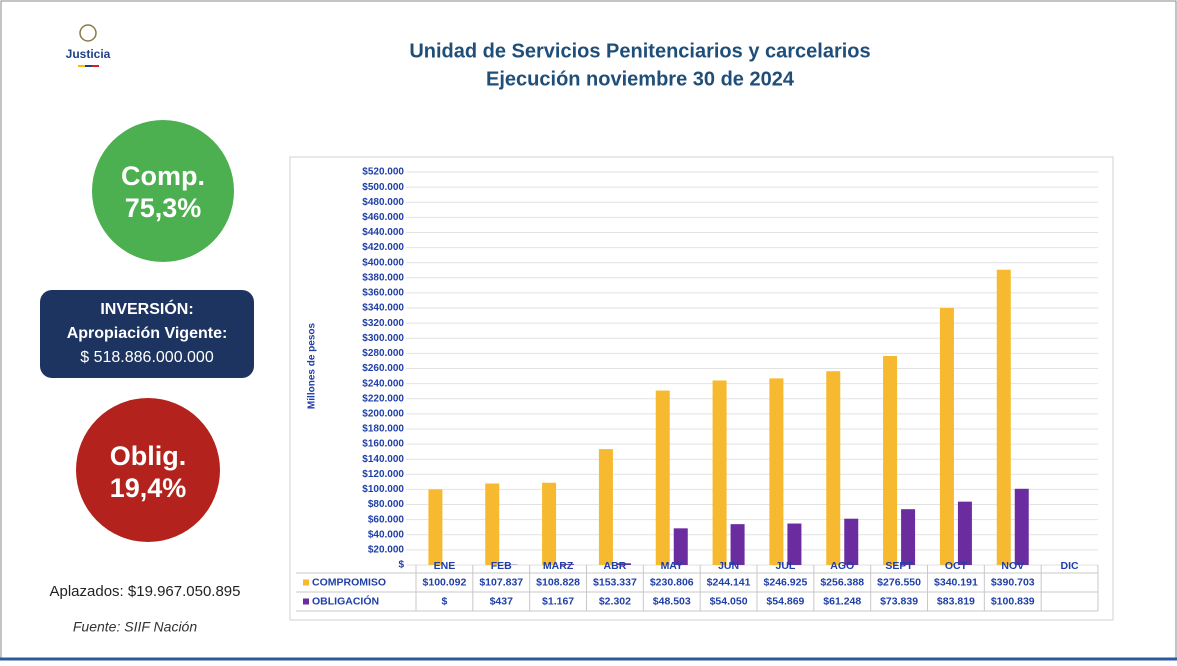 The height and width of the screenshot is (666, 1177). Describe the element at coordinates (383, 308) in the screenshot. I see `y-tick-label: $340.000` at that location.